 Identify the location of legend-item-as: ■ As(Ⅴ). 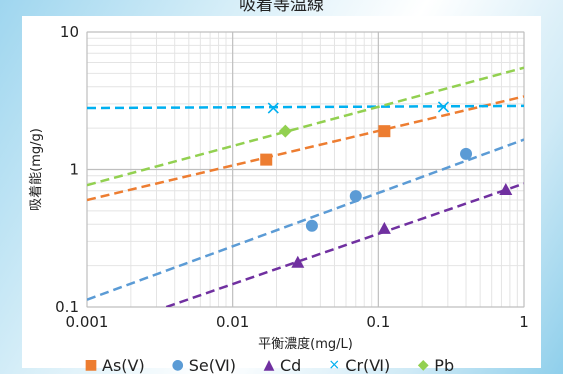
(114, 364).